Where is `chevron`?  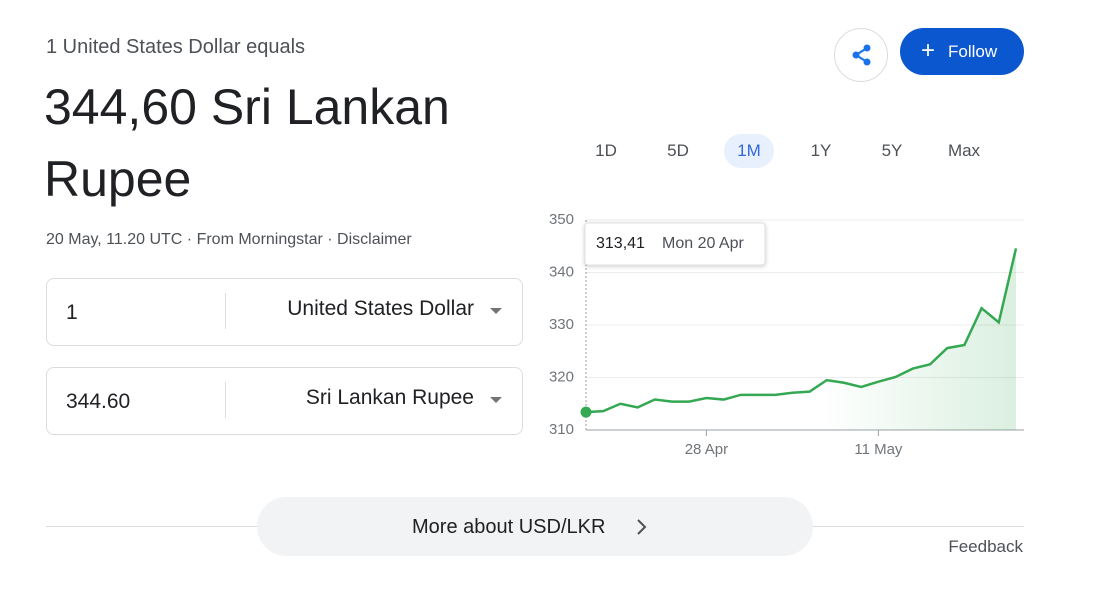
chevron is located at coordinates (642, 527).